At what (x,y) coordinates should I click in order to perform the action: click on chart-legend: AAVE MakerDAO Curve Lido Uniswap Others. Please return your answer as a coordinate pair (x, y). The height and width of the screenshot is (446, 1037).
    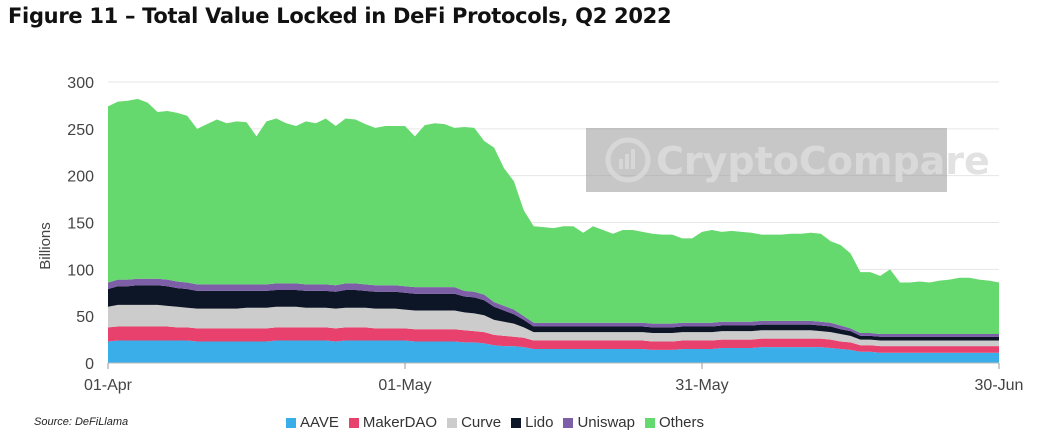
    Looking at the image, I should click on (495, 422).